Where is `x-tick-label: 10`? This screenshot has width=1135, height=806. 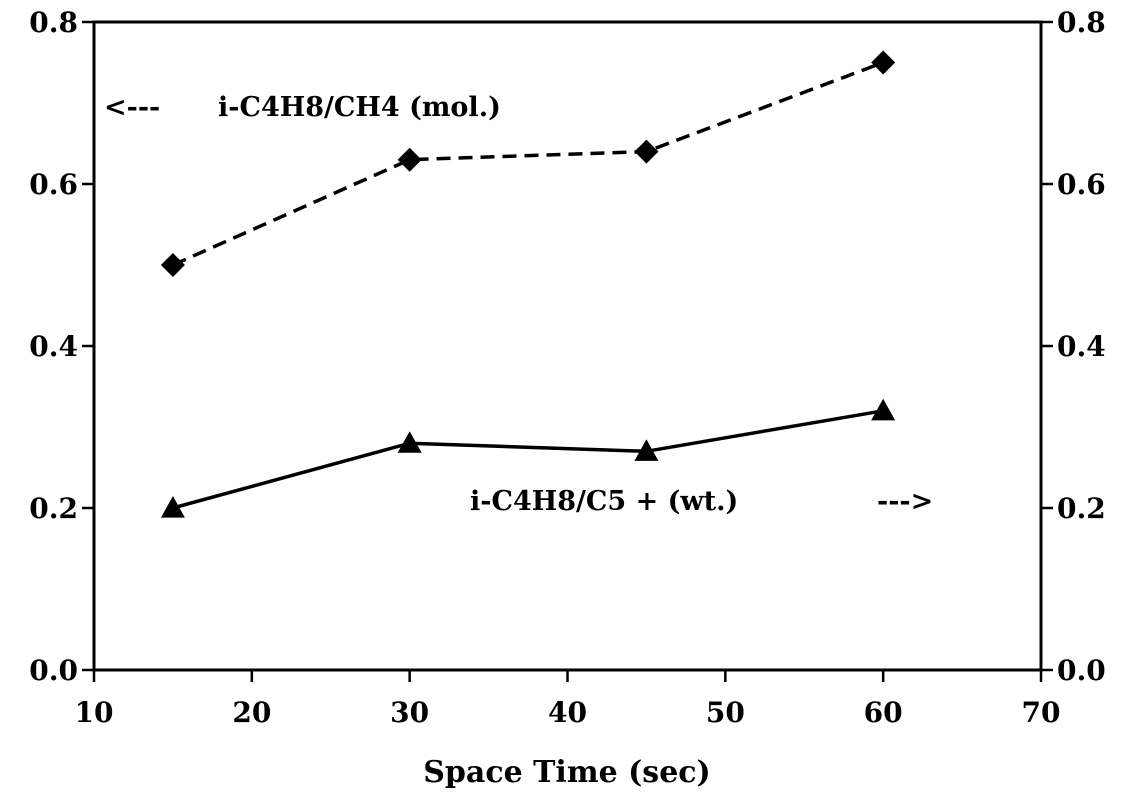
x-tick-label: 10 is located at coordinates (94, 712).